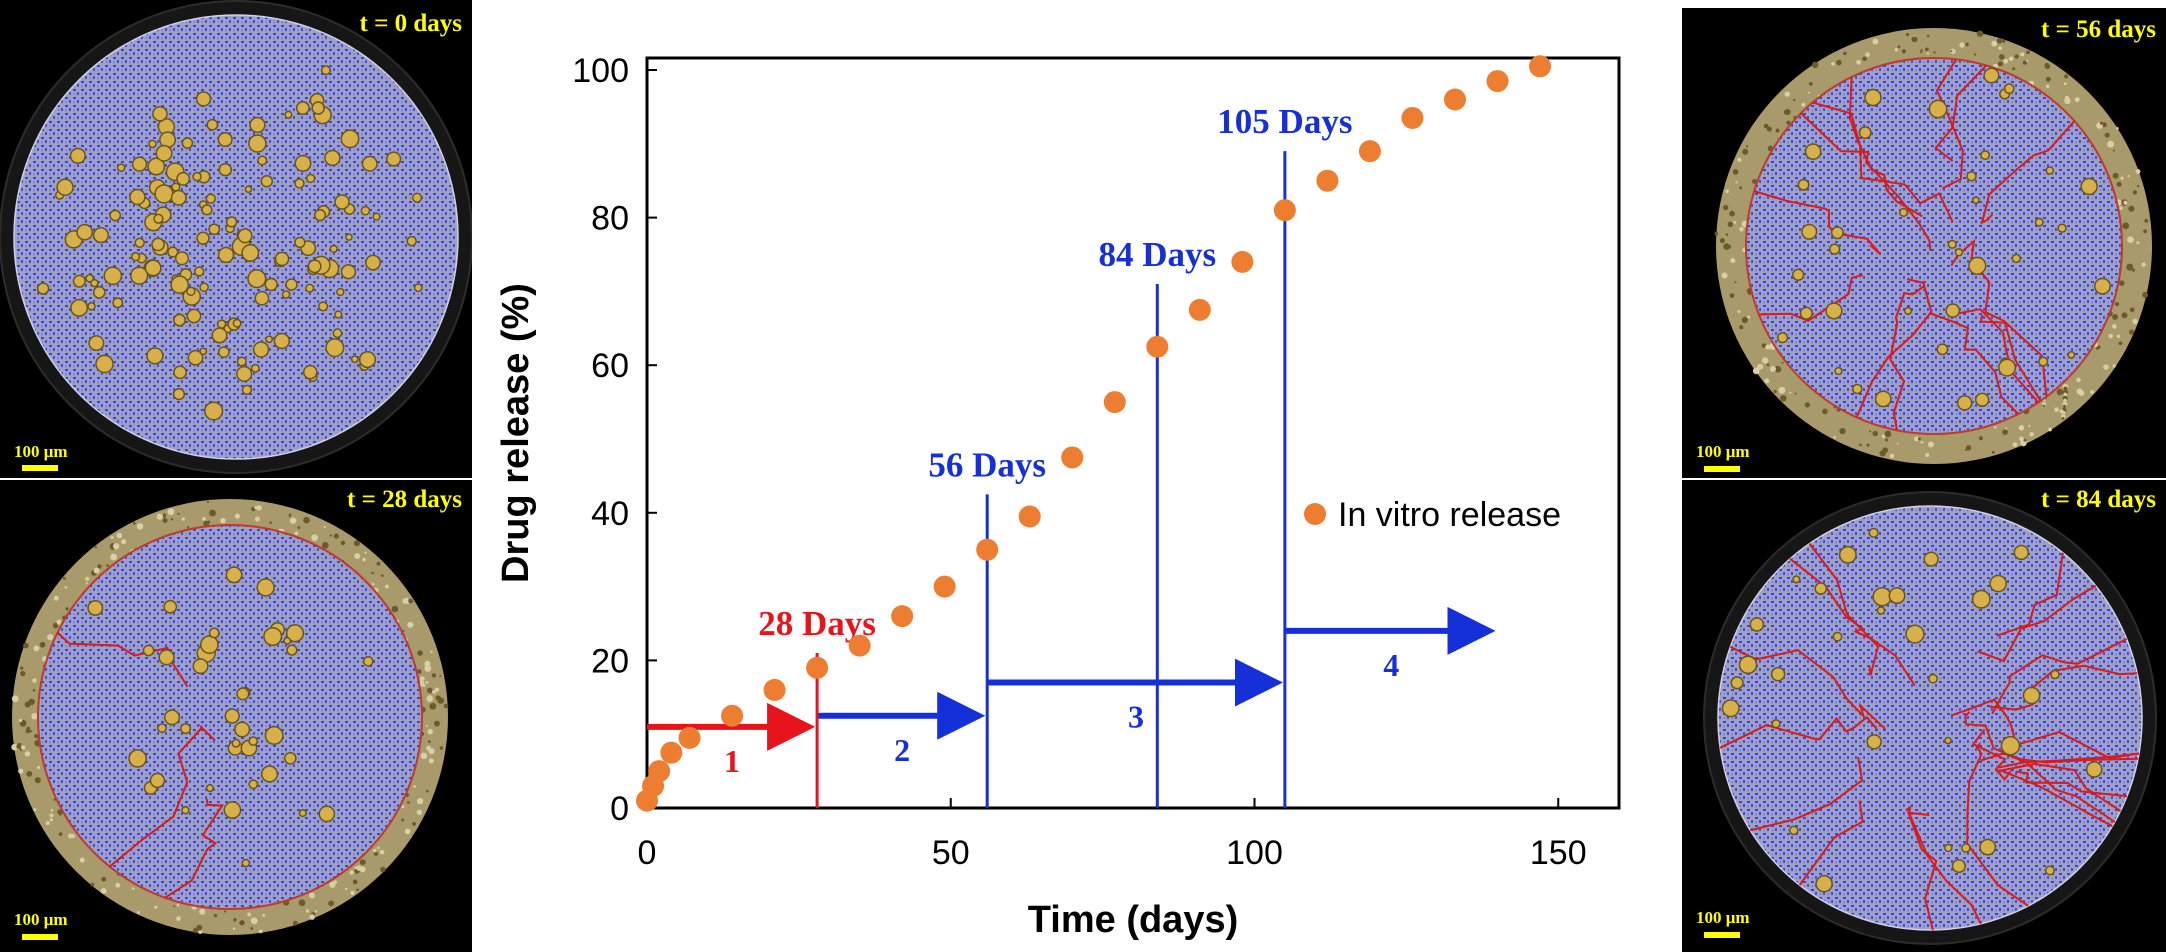 This screenshot has width=2166, height=952. I want to click on marker-label: 84 Days, so click(1157, 254).